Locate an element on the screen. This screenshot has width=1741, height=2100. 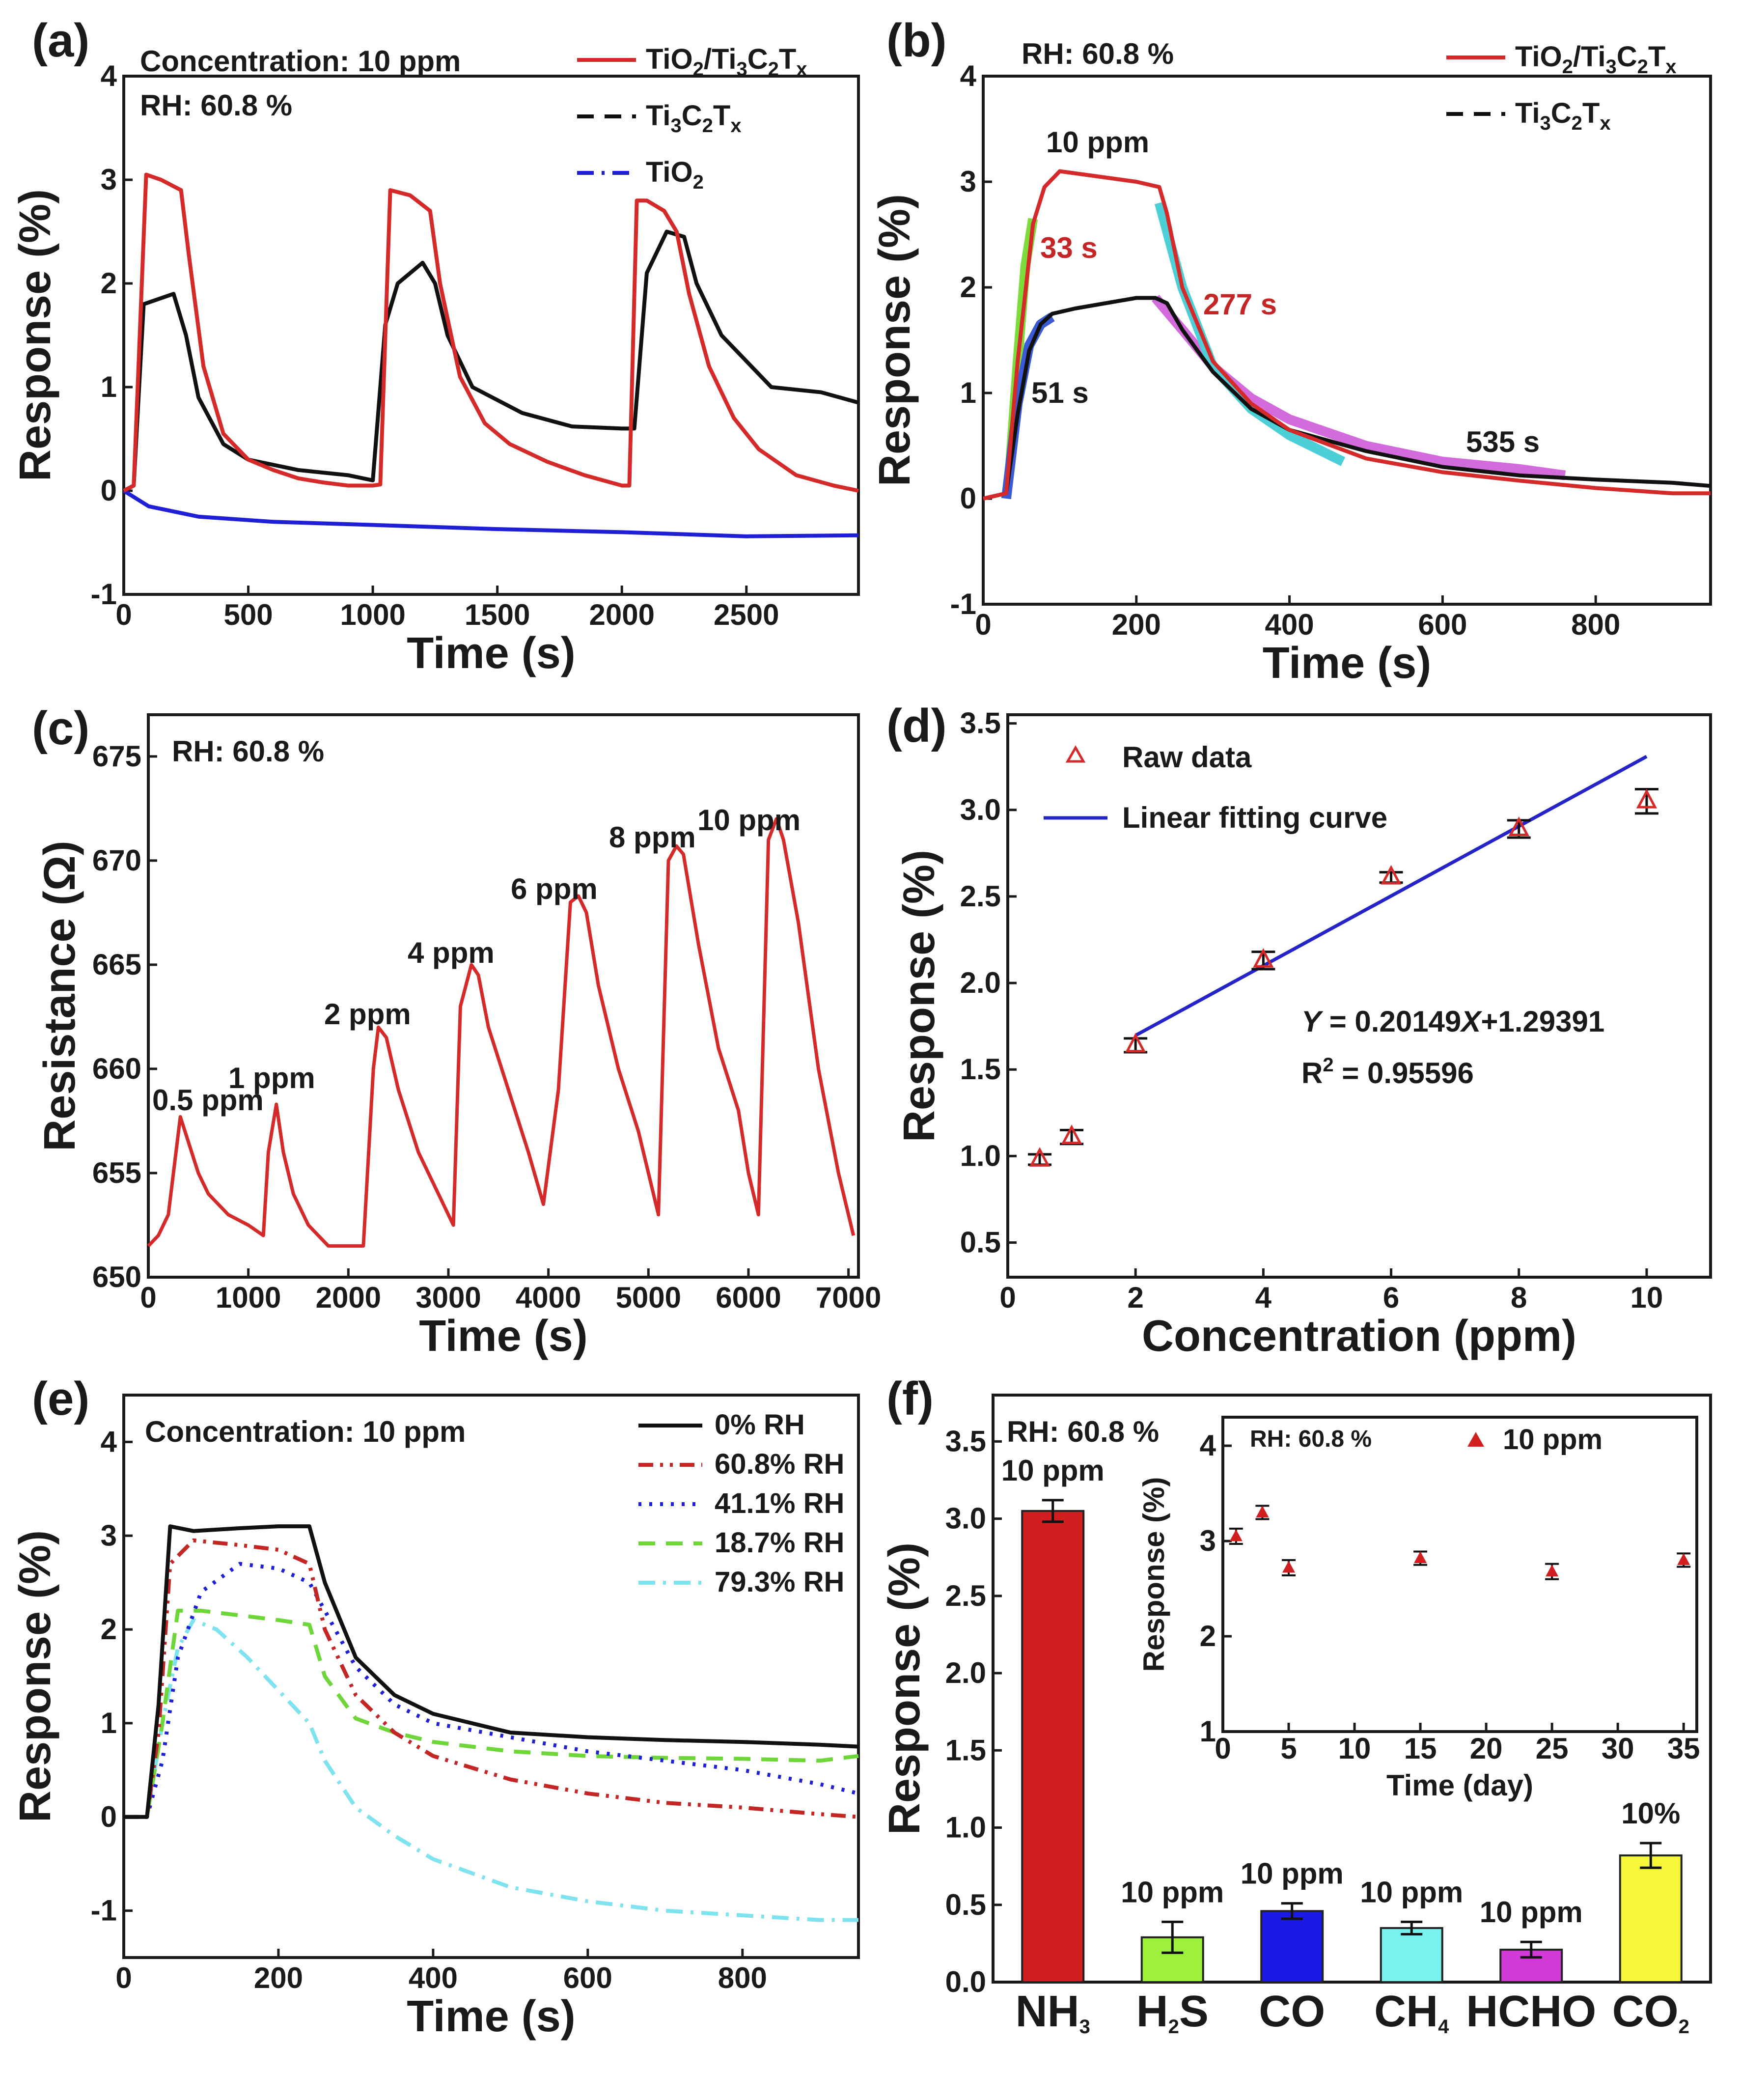
y-tick-label: 655 is located at coordinates (116, 1172).